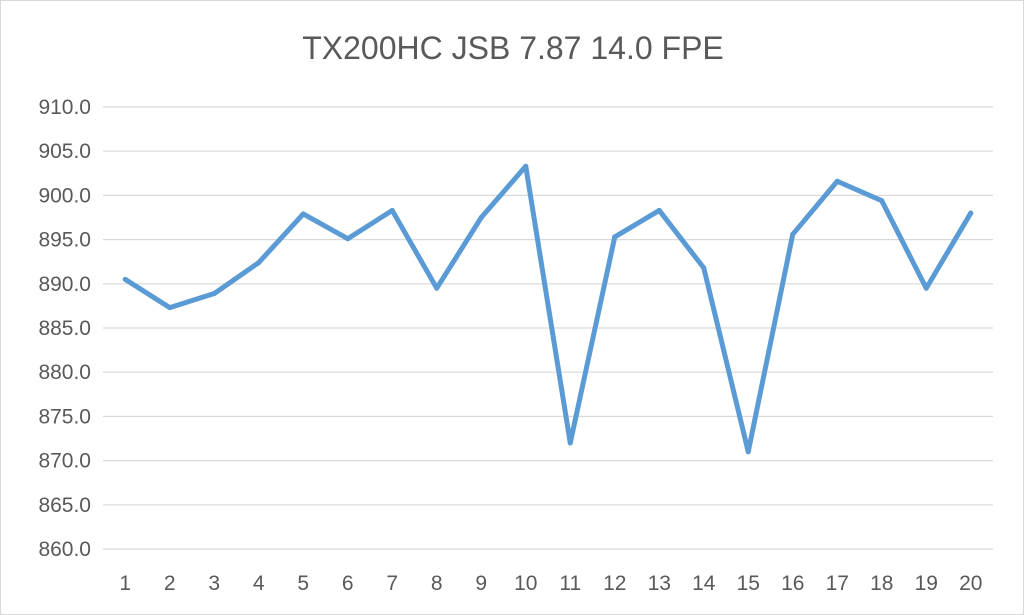 Image resolution: width=1024 pixels, height=615 pixels. What do you see at coordinates (513, 48) in the screenshot?
I see `chart-title: TX200HC JSB 7.87 14.0 FPE` at bounding box center [513, 48].